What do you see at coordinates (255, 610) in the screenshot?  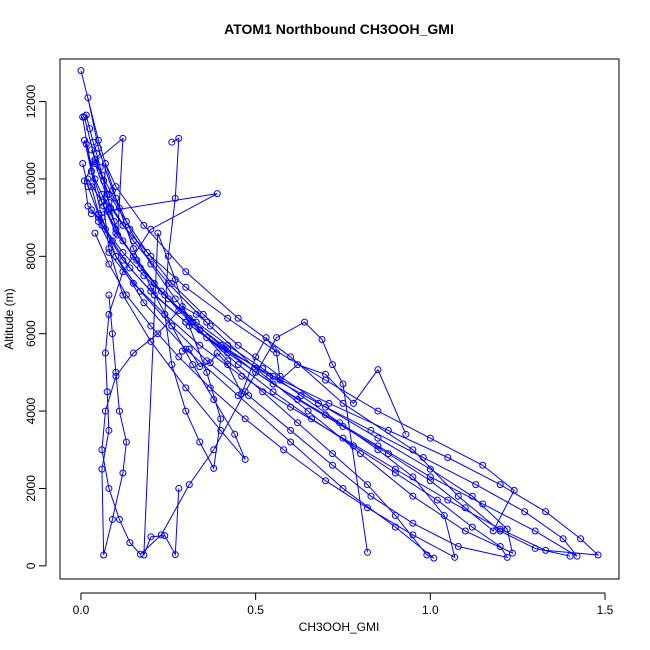 I see `x-tick-label: 0.5` at bounding box center [255, 610].